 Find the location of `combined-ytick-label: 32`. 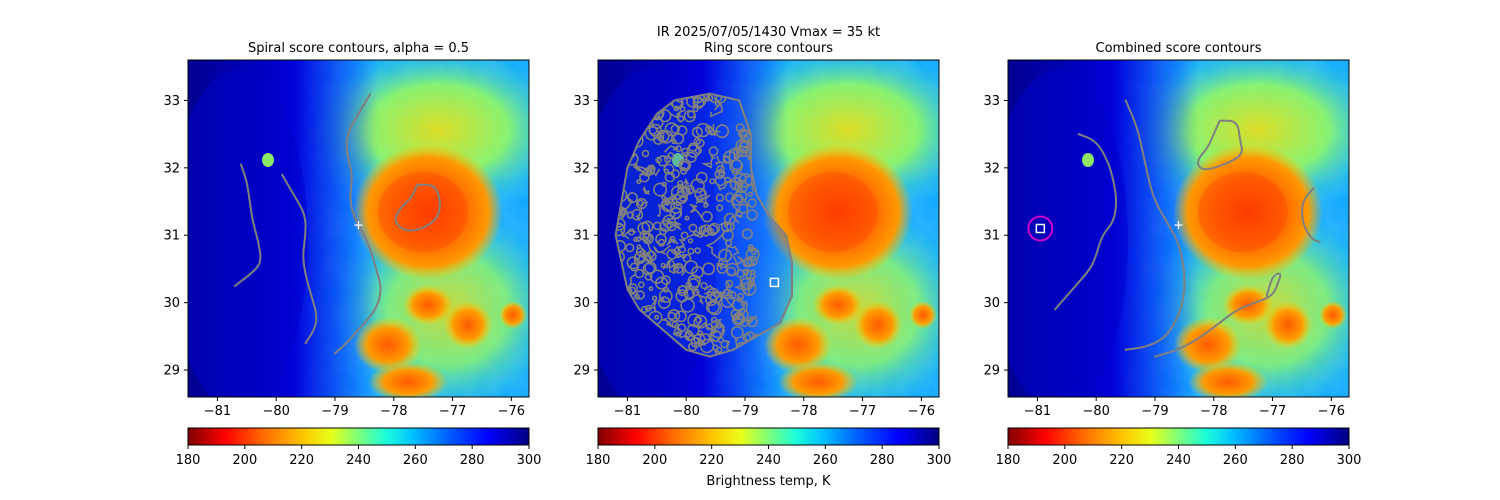

combined-ytick-label: 32 is located at coordinates (991, 168).